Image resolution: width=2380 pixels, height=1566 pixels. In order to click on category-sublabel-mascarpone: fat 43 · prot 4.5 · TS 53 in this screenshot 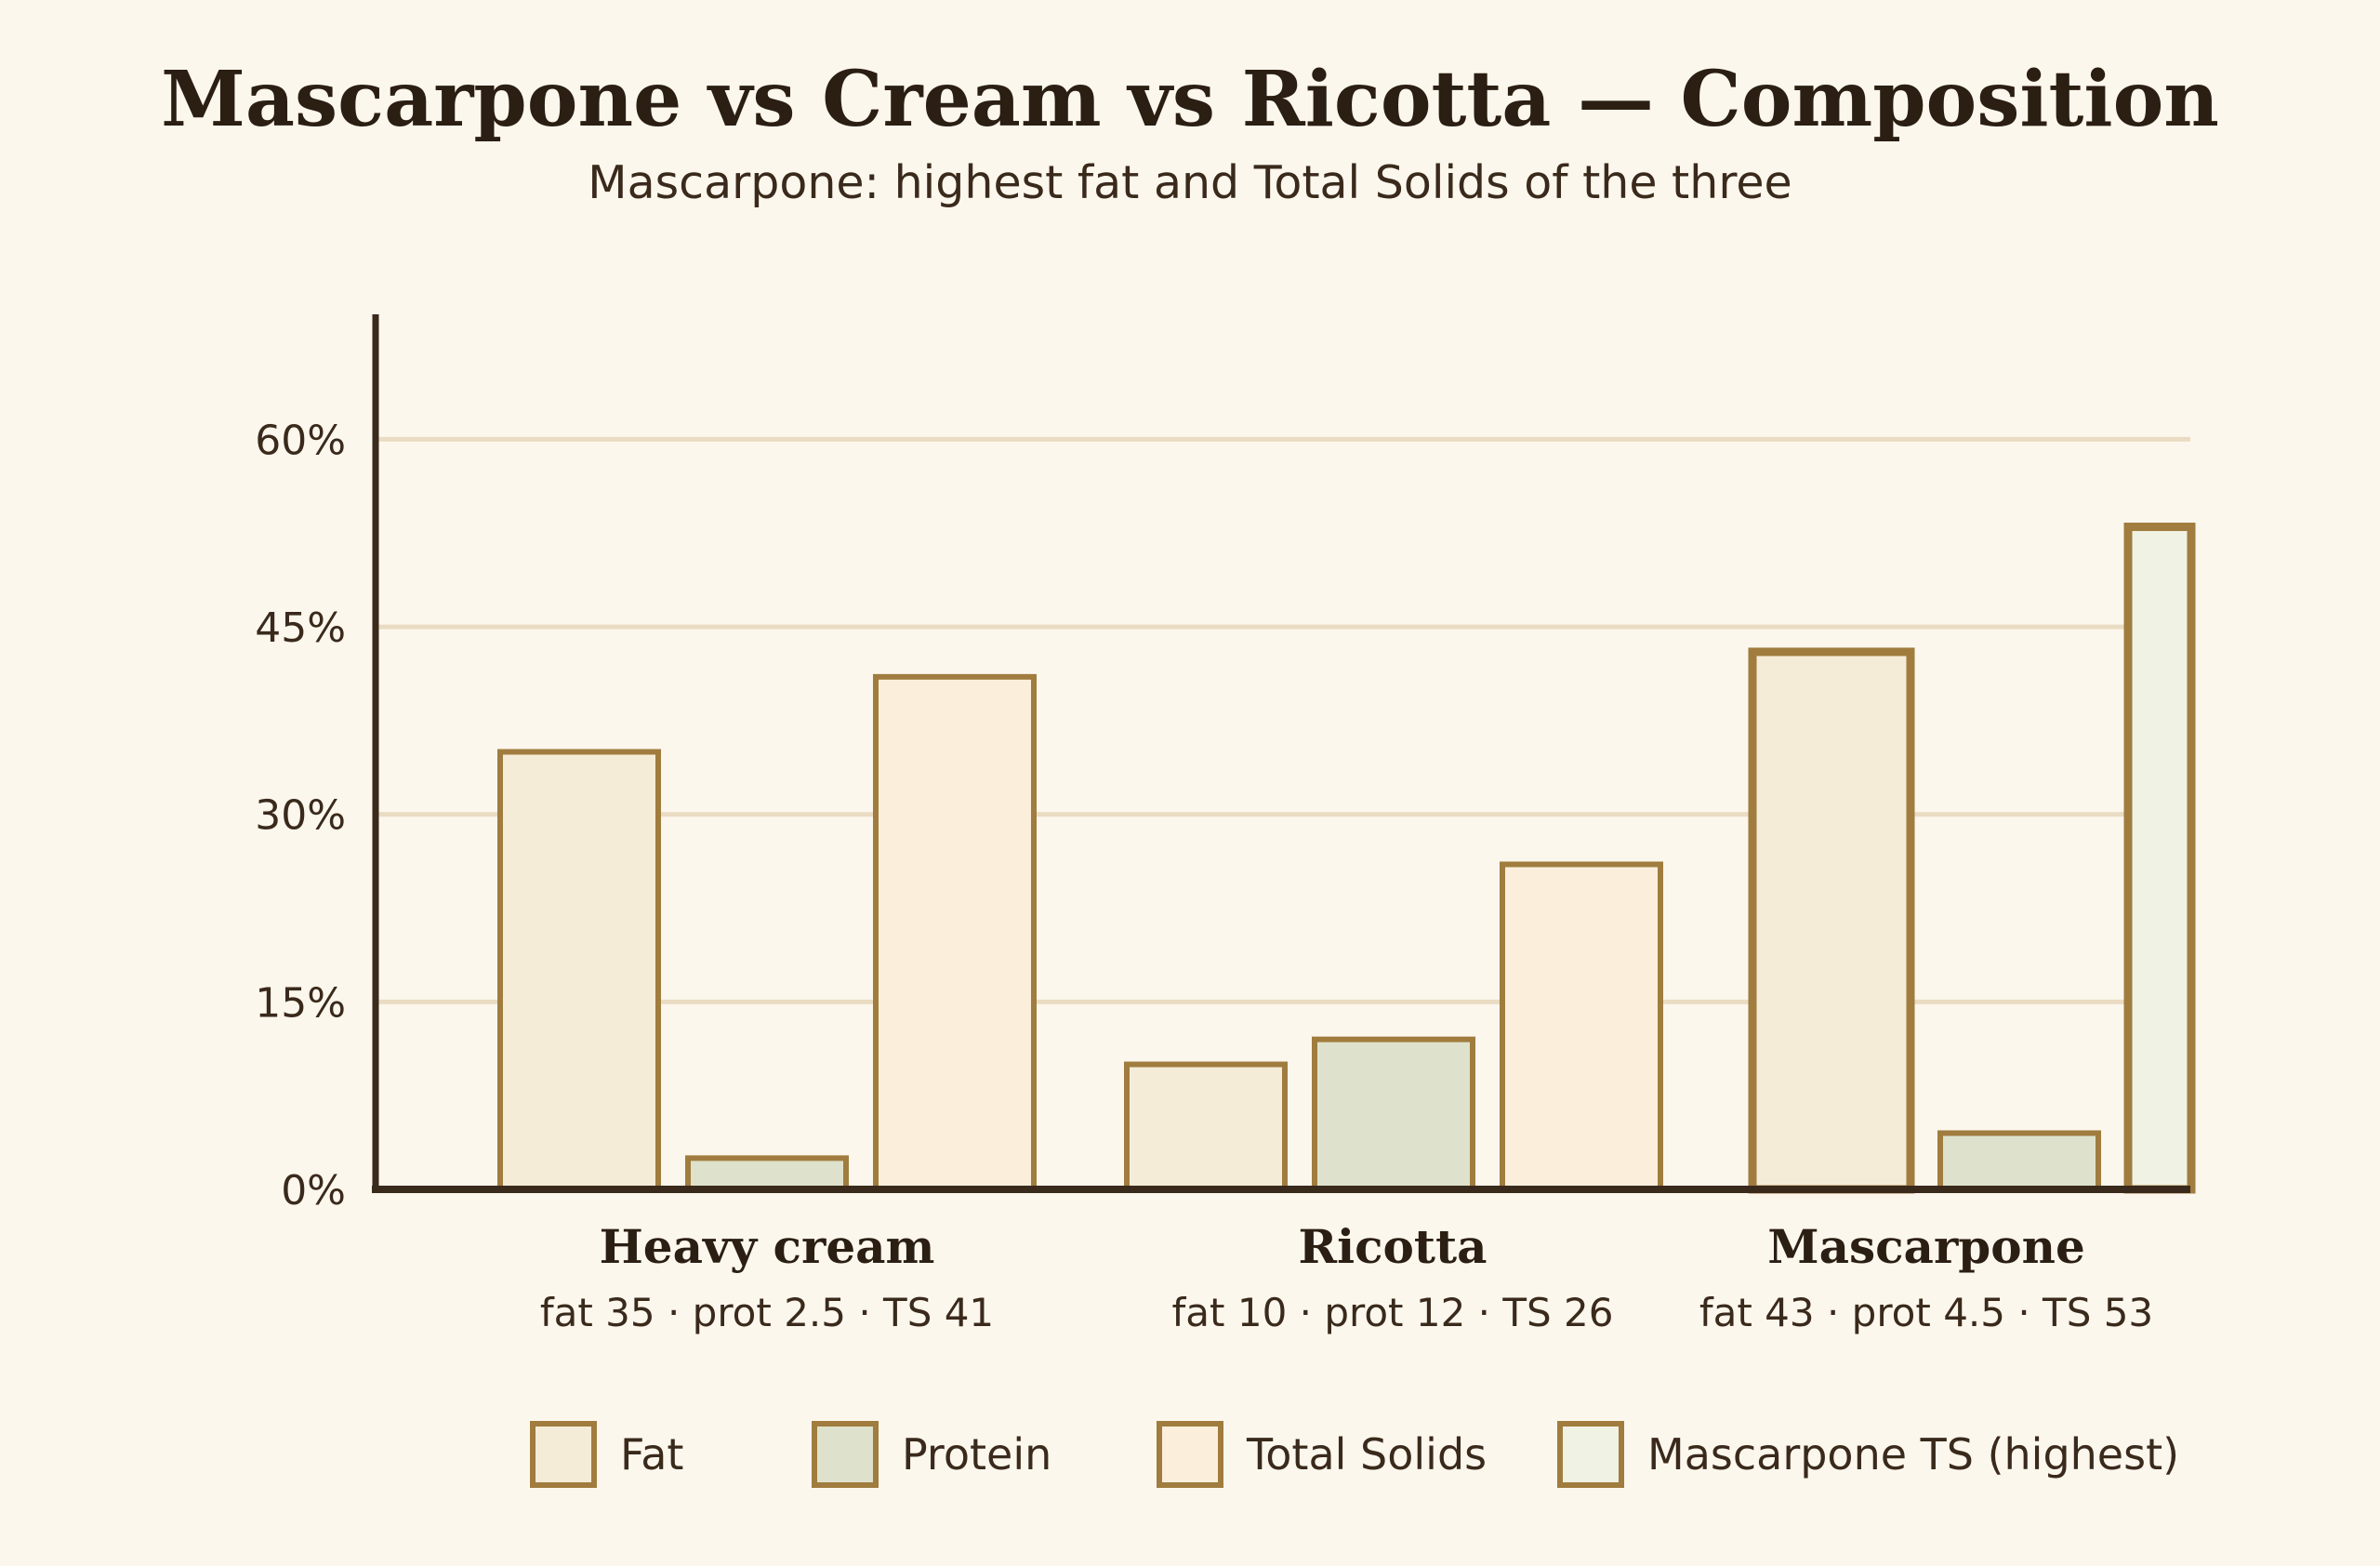, I will do `click(1926, 1312)`.